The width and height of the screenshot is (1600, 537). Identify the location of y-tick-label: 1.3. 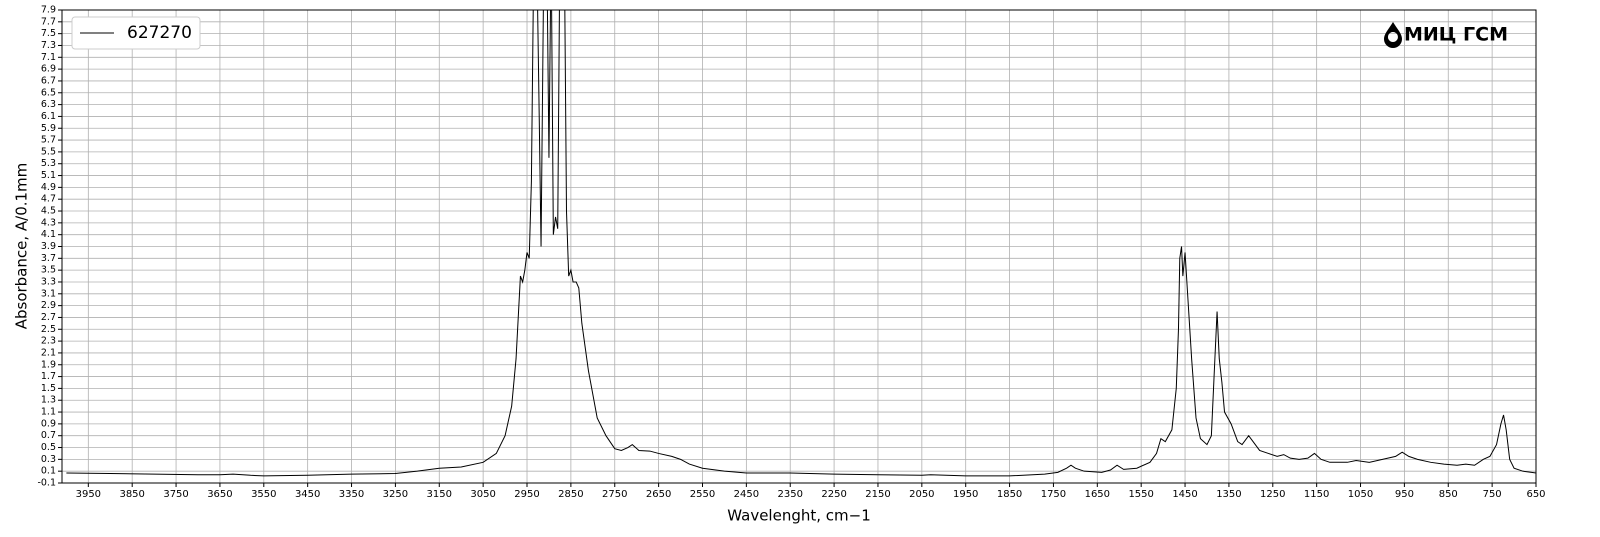
(48, 400).